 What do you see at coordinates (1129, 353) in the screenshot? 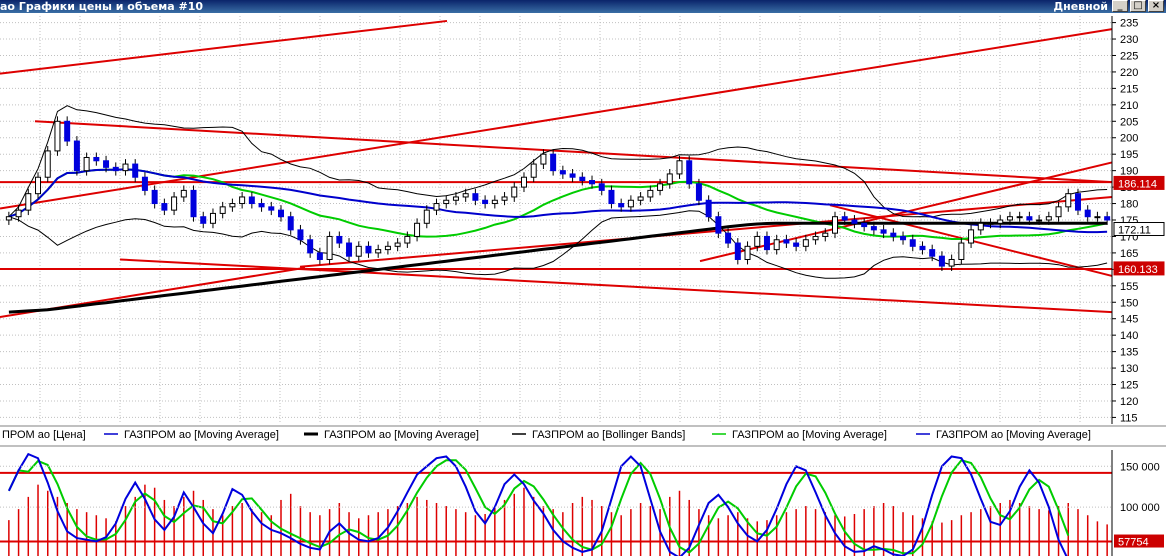
I see `y-tick-label: 135` at bounding box center [1129, 353].